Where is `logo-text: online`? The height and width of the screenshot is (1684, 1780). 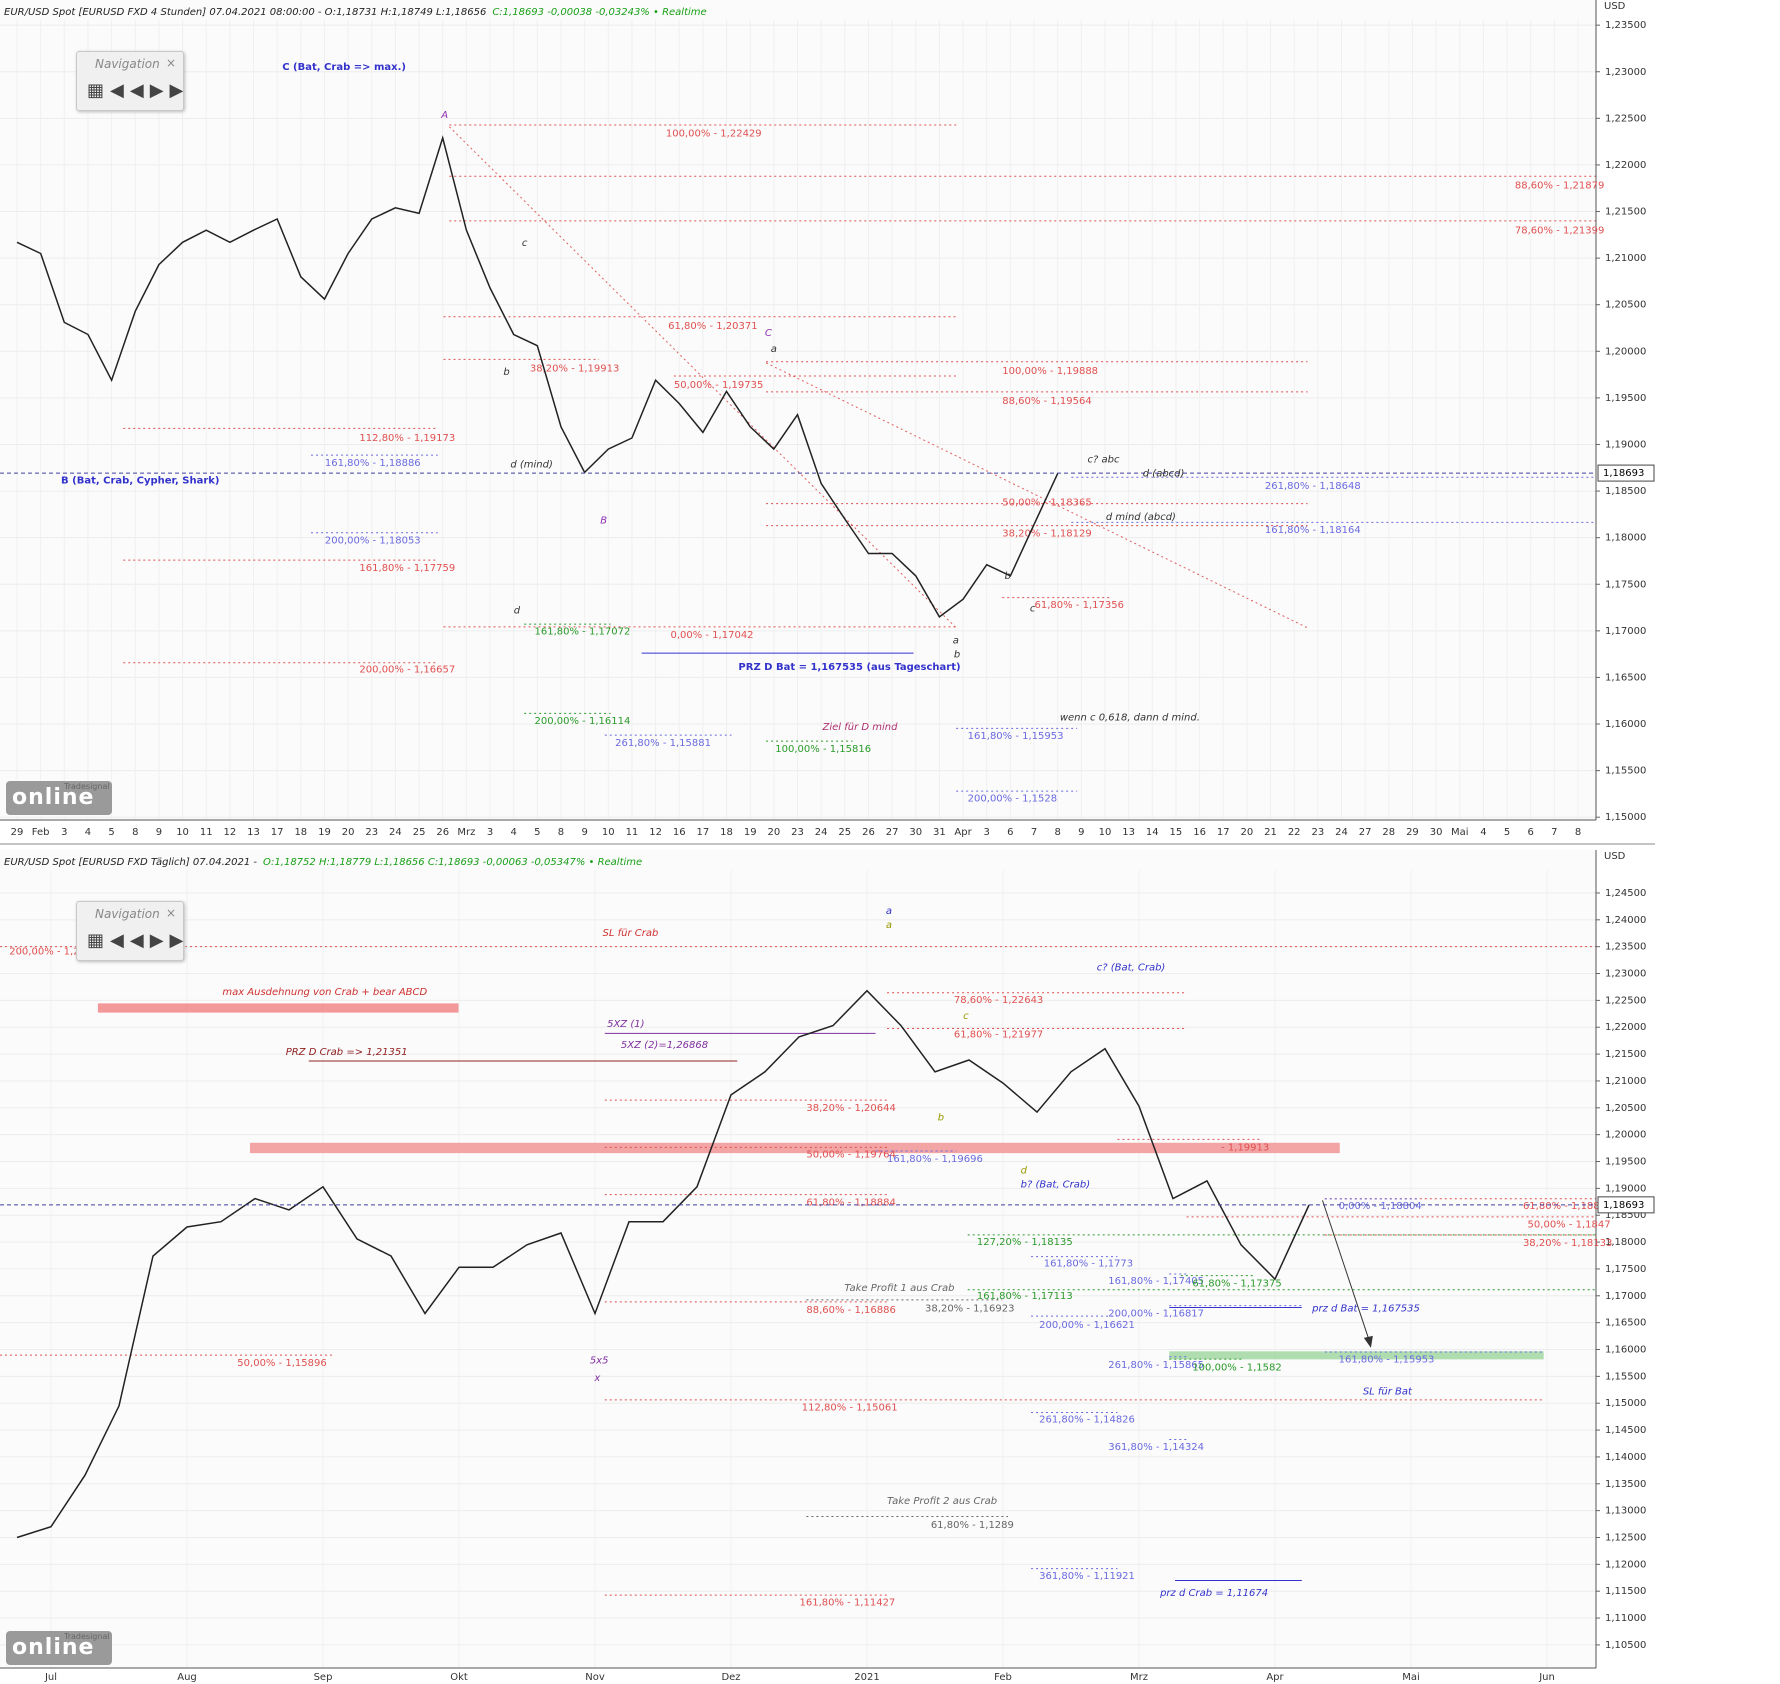 logo-text: online is located at coordinates (53, 797).